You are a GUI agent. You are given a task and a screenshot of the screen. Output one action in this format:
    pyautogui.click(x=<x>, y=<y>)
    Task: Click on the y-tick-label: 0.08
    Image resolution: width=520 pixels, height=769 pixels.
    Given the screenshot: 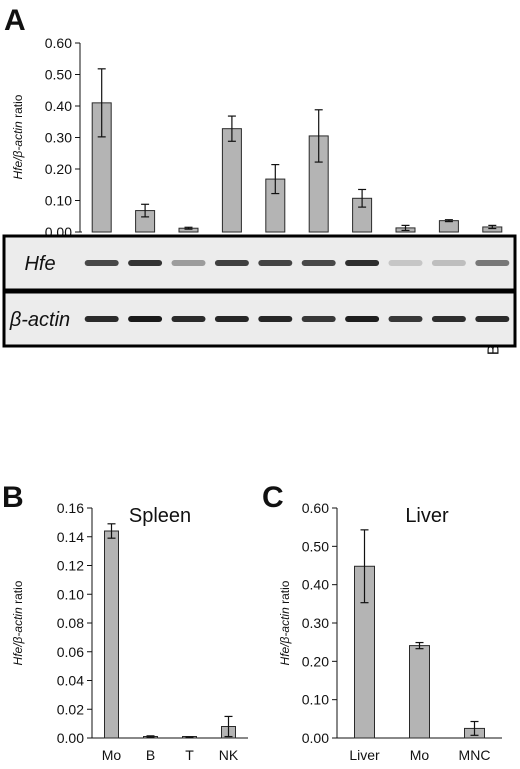 What is the action you would take?
    pyautogui.click(x=70, y=623)
    